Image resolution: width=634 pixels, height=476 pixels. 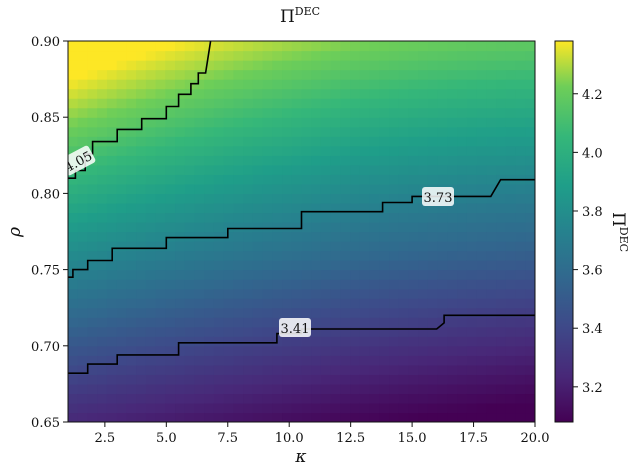 What do you see at coordinates (592, 212) in the screenshot?
I see `colorbar-tick-label: 3.8` at bounding box center [592, 212].